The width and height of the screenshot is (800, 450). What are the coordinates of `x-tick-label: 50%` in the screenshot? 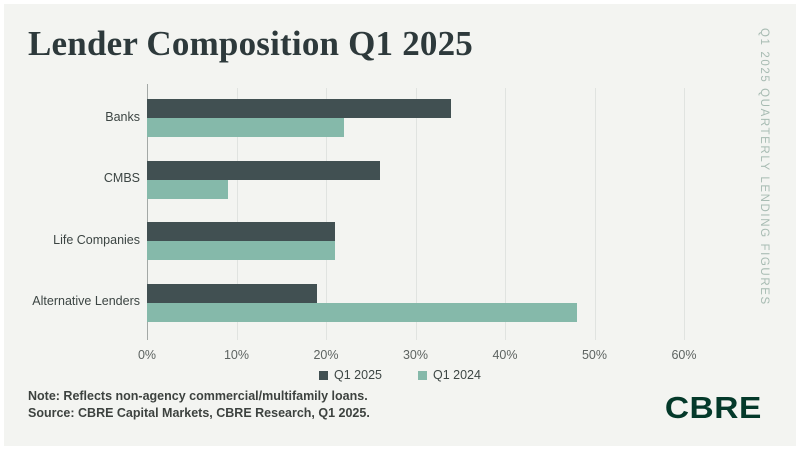 It's located at (594, 355).